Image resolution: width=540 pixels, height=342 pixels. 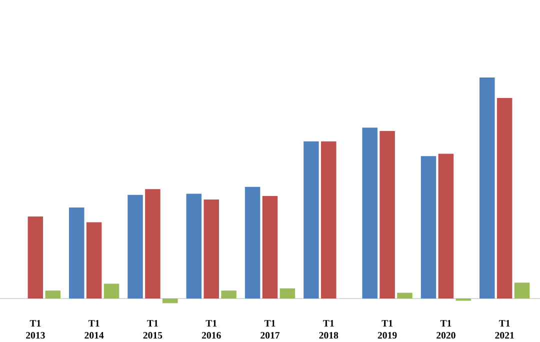 I want to click on x-tick-label: T1 2017, so click(x=270, y=329).